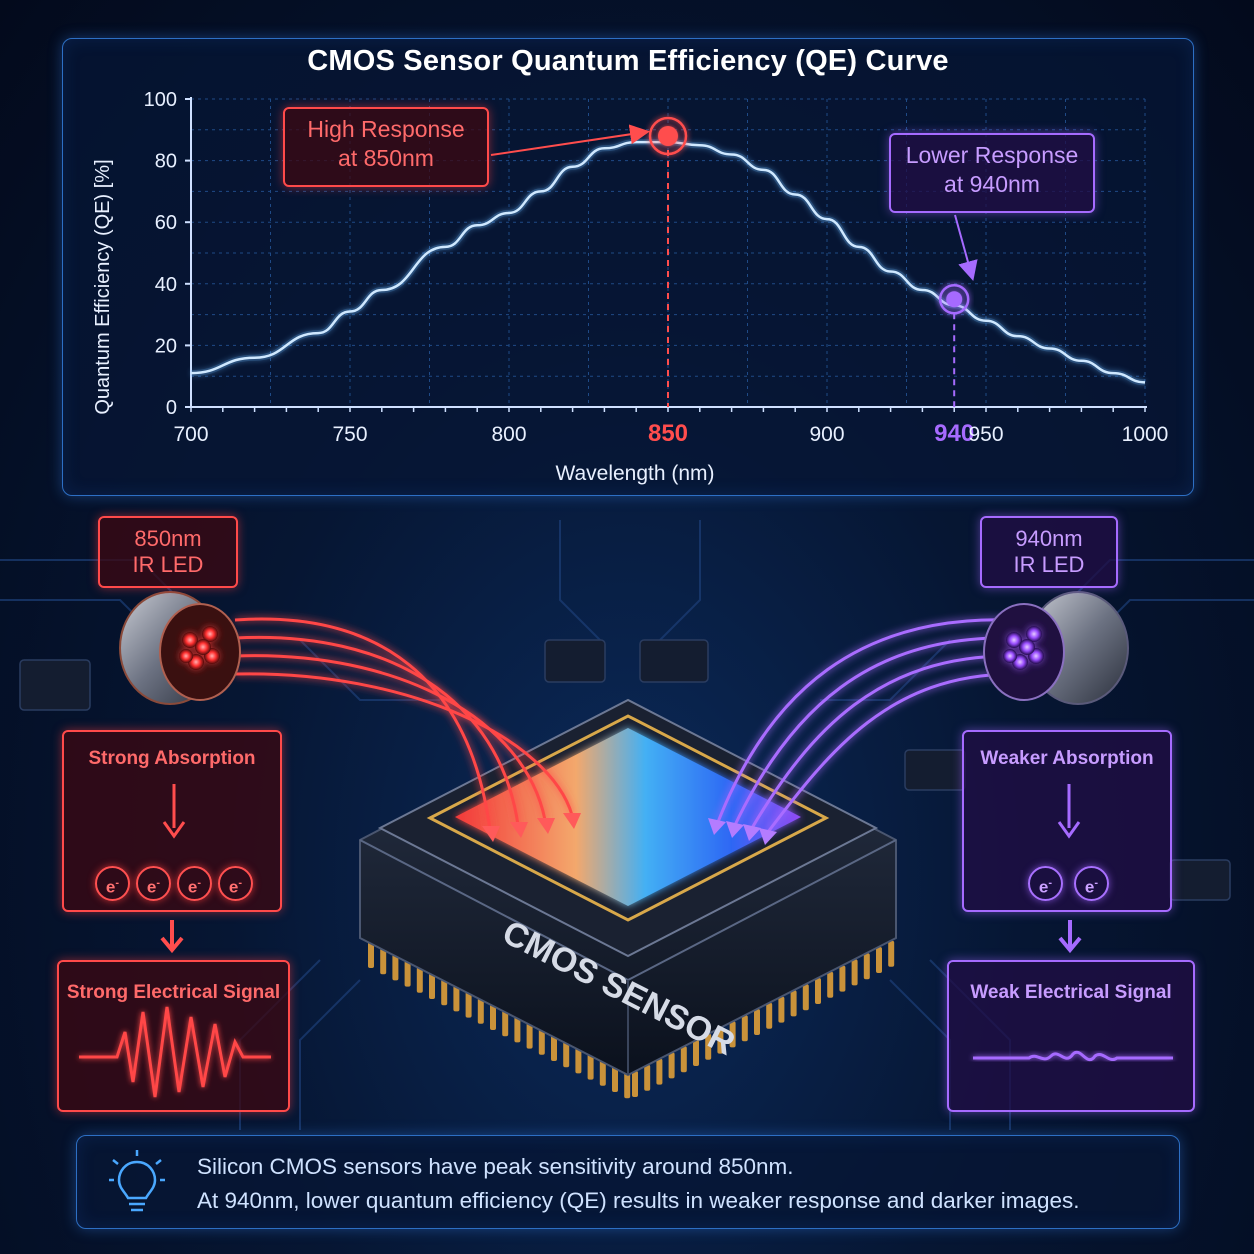 The width and height of the screenshot is (1254, 1254). Describe the element at coordinates (1071, 992) in the screenshot. I see `weak-signal-title: Weak Electrical Signal` at that location.